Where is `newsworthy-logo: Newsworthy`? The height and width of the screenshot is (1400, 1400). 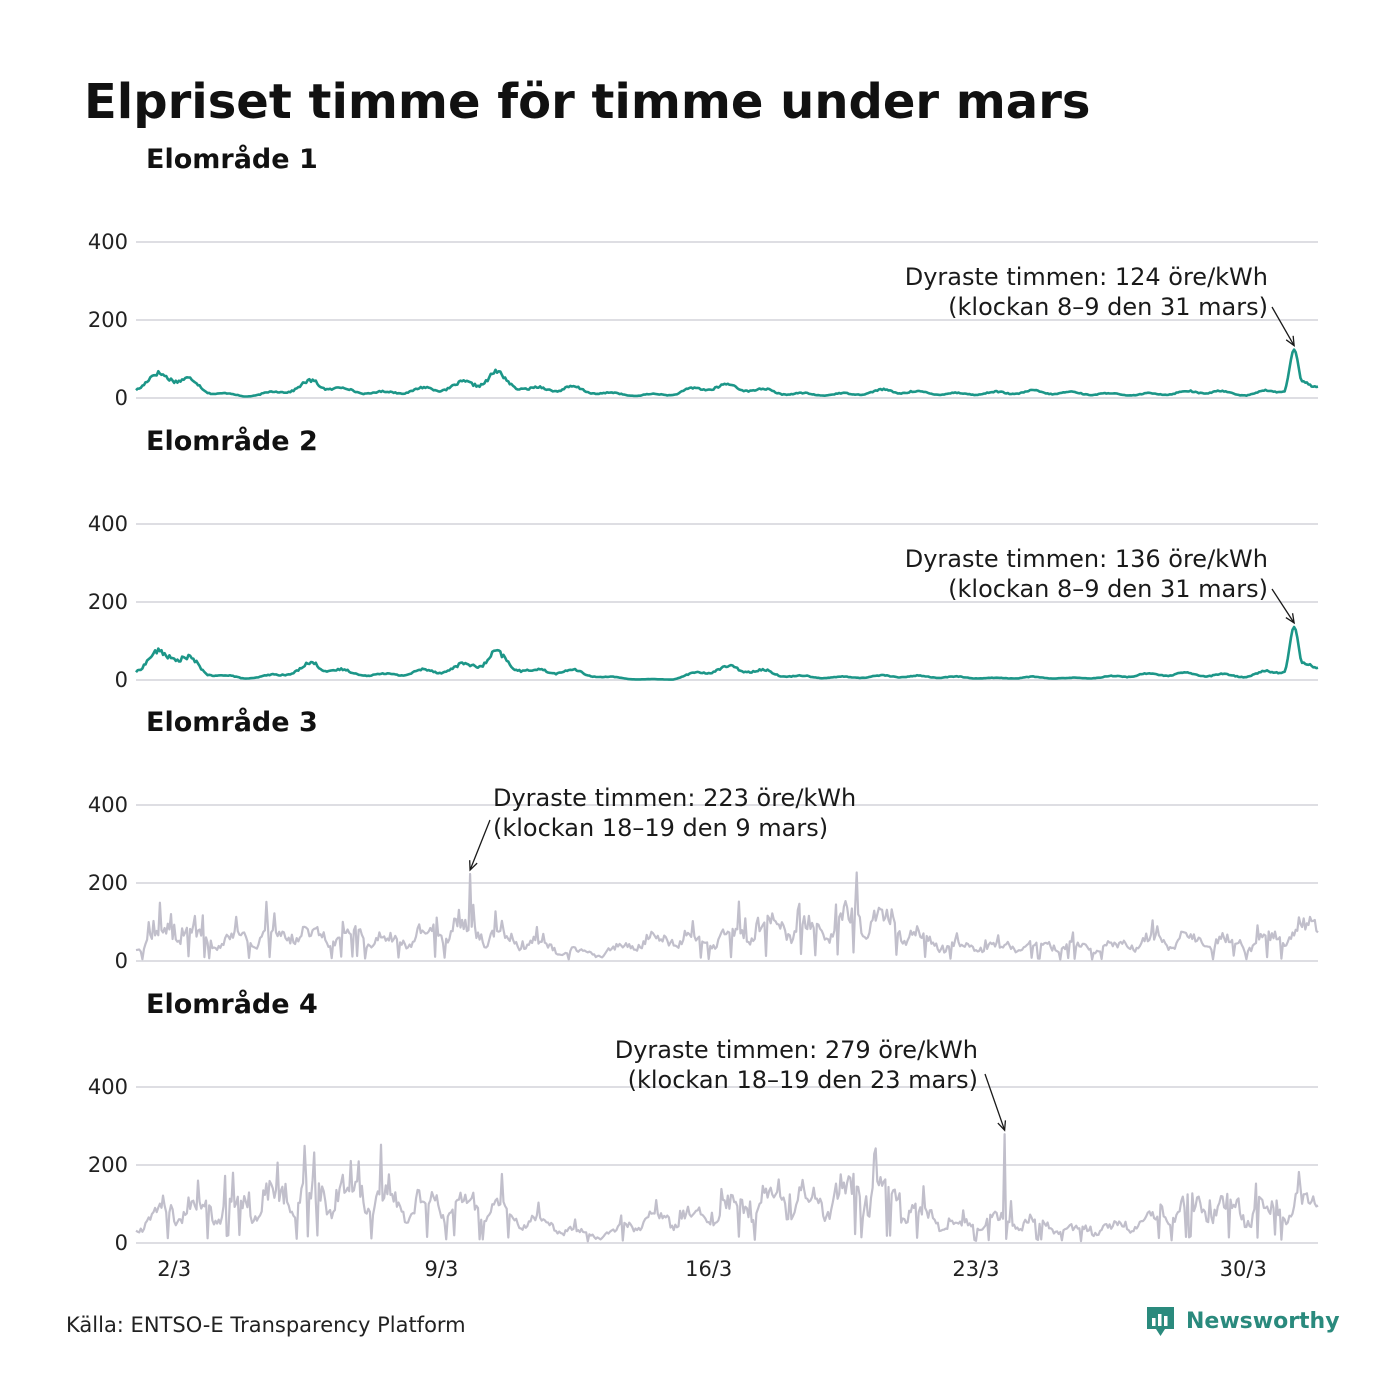
newsworthy-logo: Newsworthy is located at coordinates (1243, 1321).